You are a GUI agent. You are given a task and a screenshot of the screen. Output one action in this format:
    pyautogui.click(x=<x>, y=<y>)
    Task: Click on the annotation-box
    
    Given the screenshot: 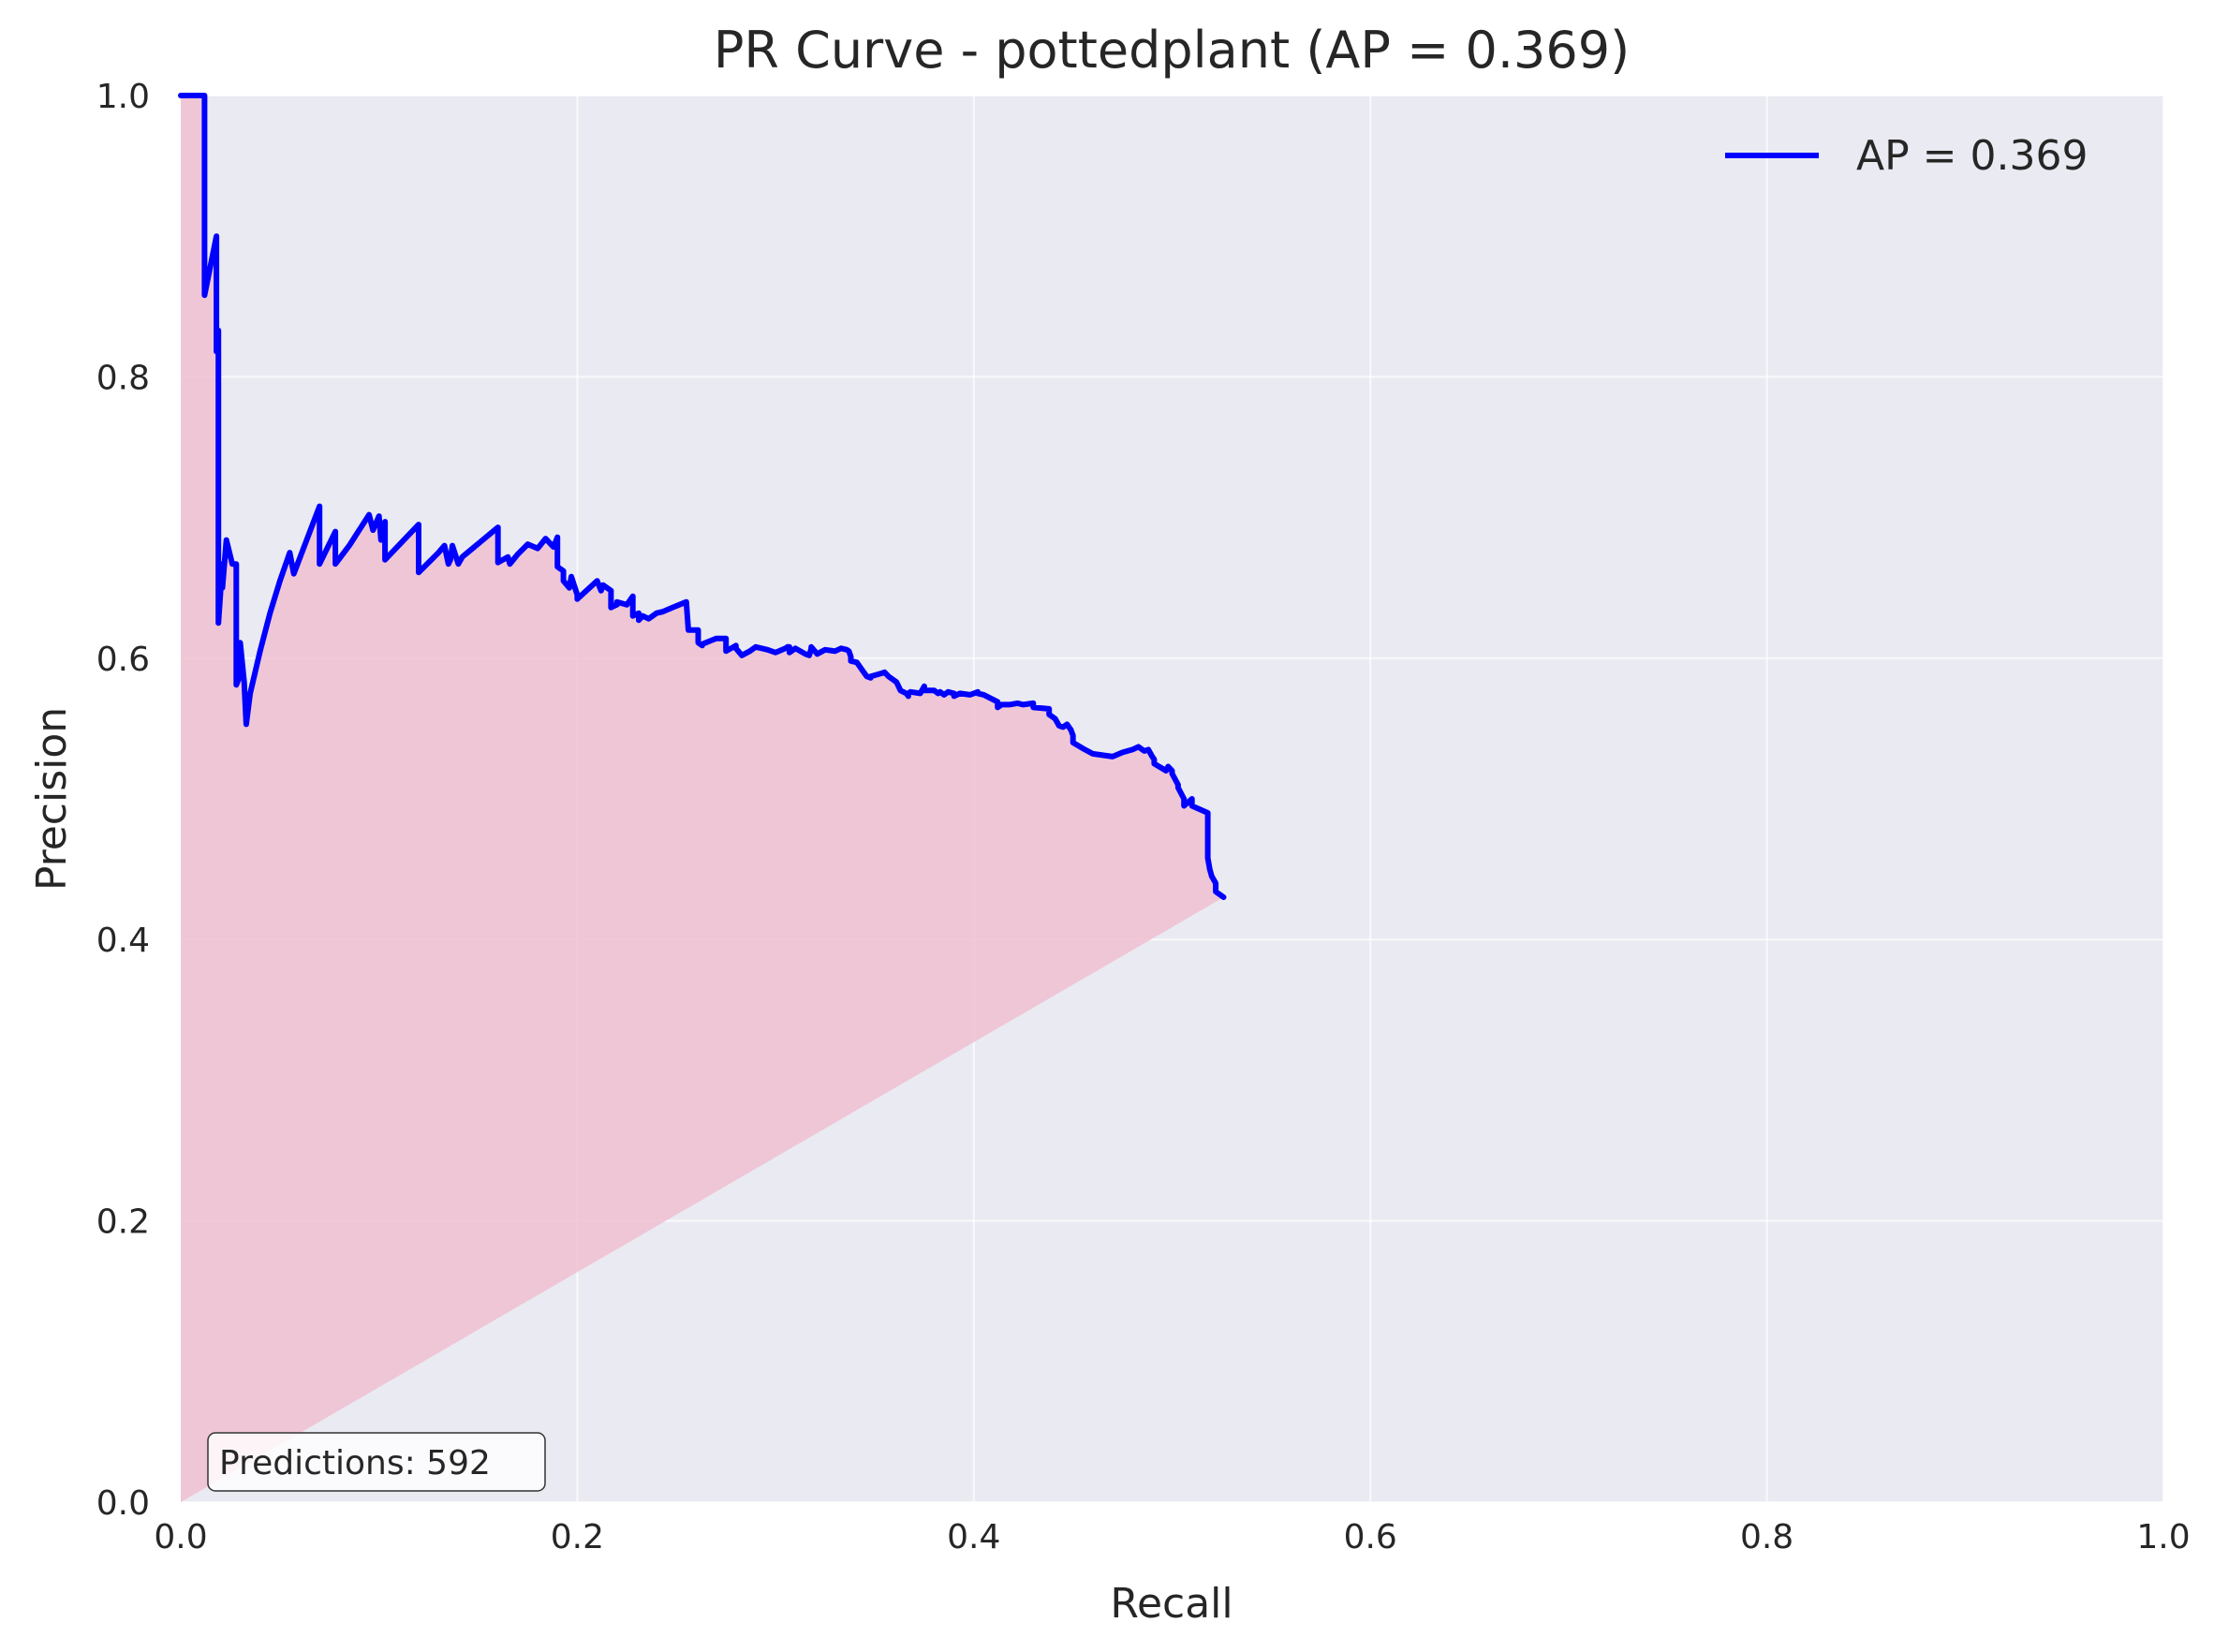 What is the action you would take?
    pyautogui.click(x=376, y=1462)
    